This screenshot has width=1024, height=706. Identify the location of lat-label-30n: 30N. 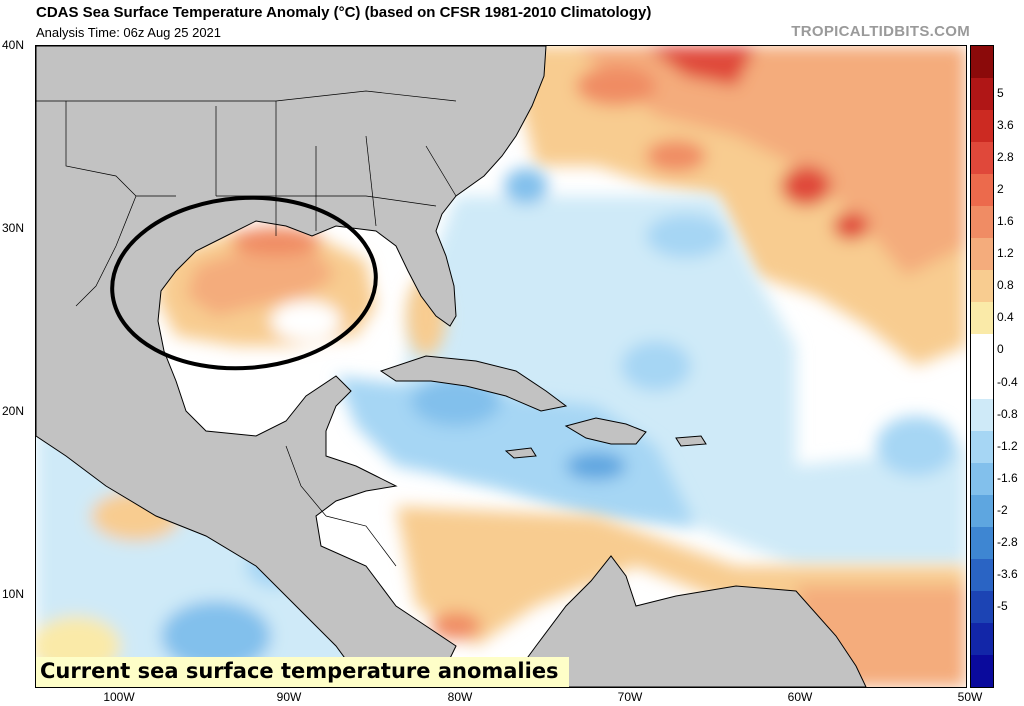
(13, 228).